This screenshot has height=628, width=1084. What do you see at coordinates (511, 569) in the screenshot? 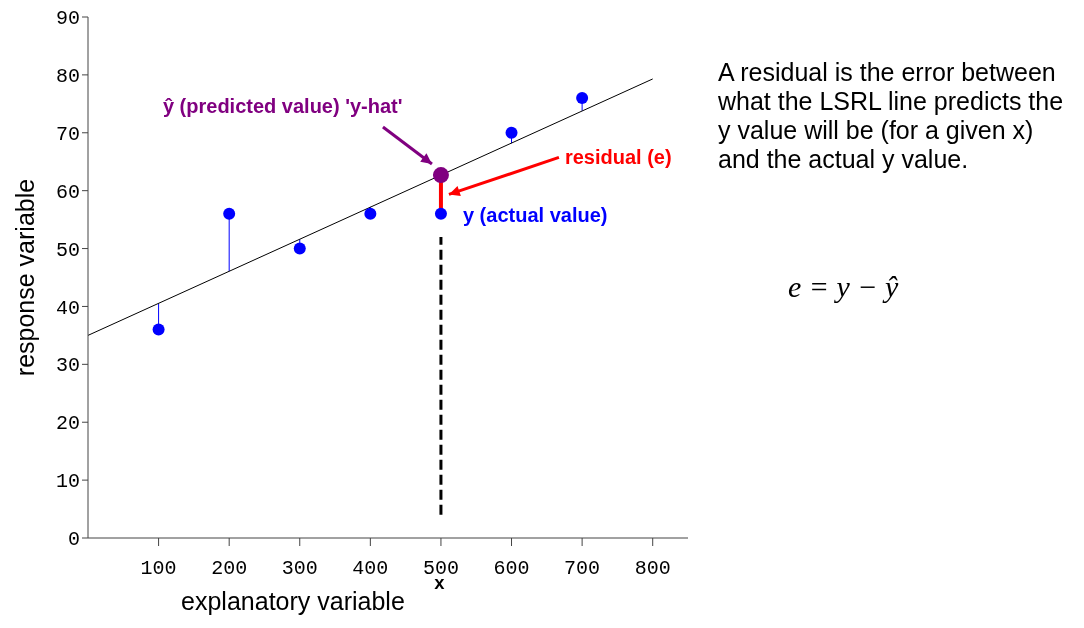
I see `x-tick-label: 600` at bounding box center [511, 569].